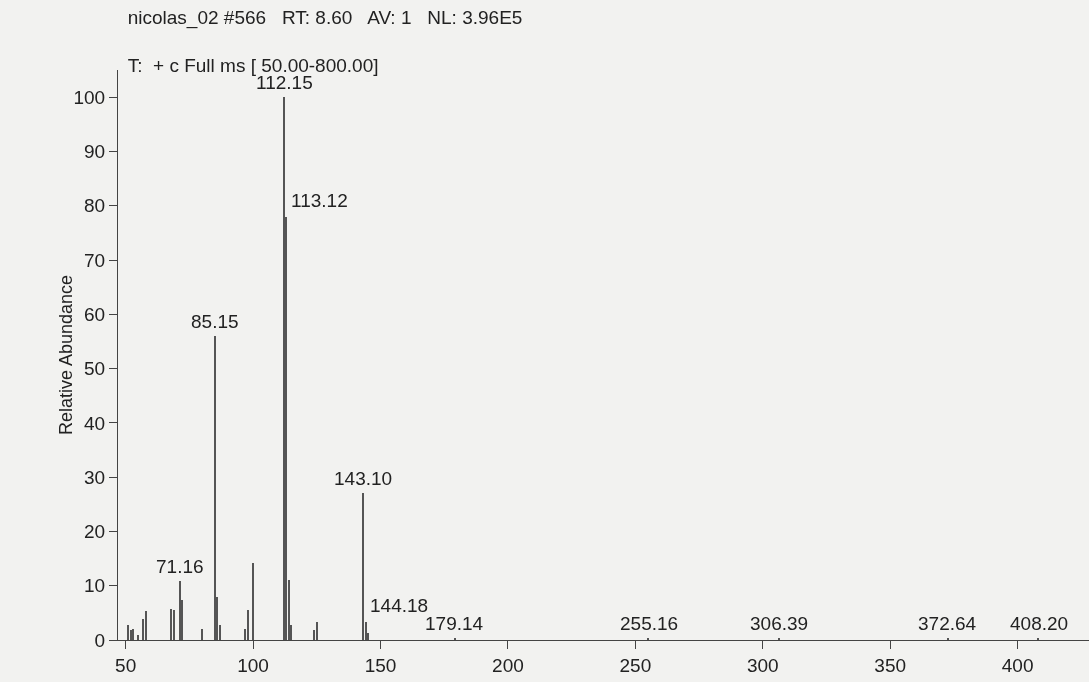  What do you see at coordinates (89, 97) in the screenshot?
I see `y-tick-label: 100` at bounding box center [89, 97].